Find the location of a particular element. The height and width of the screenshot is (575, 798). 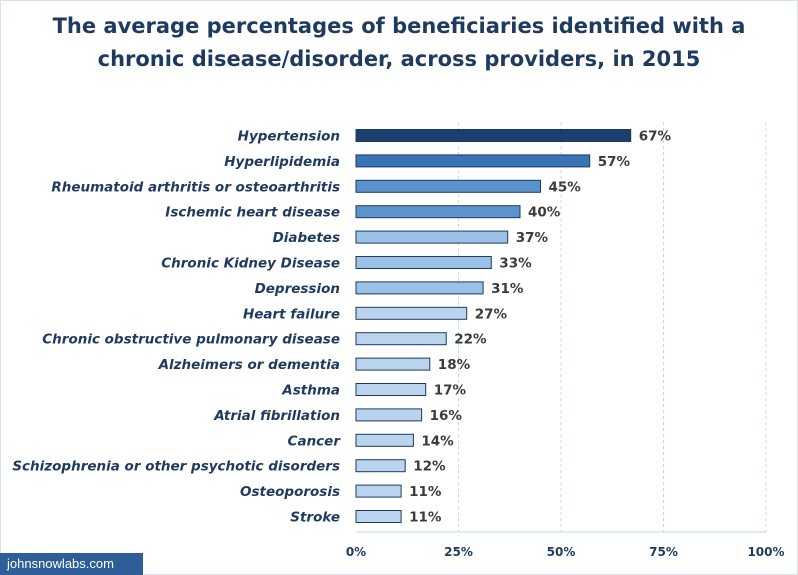

category-label: Alzheimers or dementia is located at coordinates (249, 365).